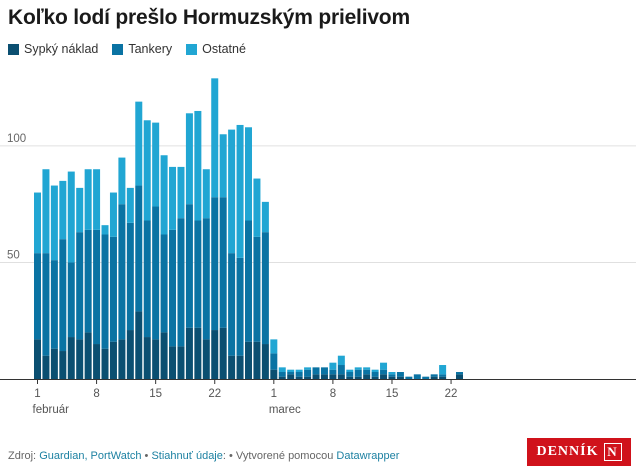  Describe the element at coordinates (187, 456) in the screenshot. I see `download-data-link: Stiahnuť údaje` at that location.